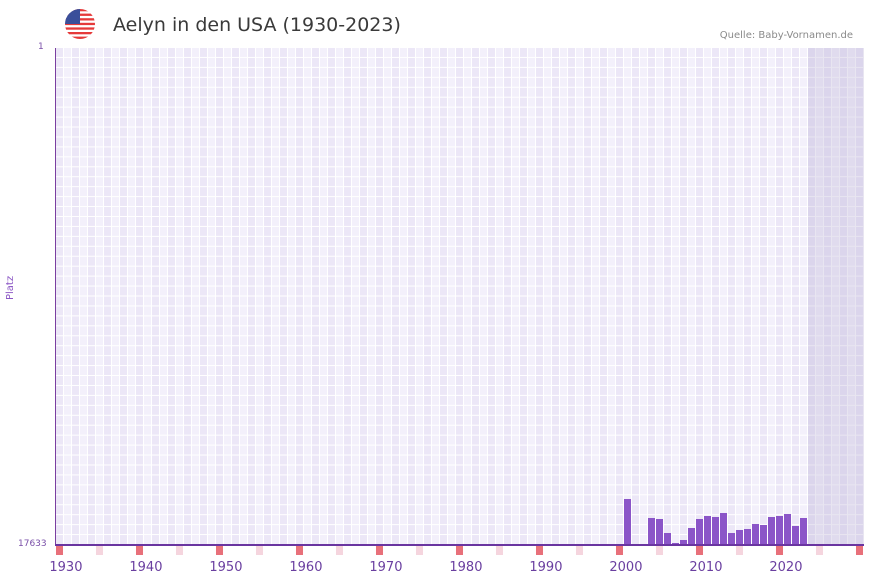  Describe the element at coordinates (546, 567) in the screenshot. I see `x-tick-label: 1990` at that location.